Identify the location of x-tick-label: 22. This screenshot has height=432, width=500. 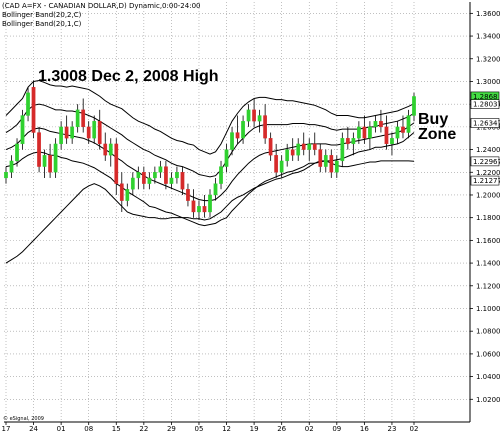
(143, 428).